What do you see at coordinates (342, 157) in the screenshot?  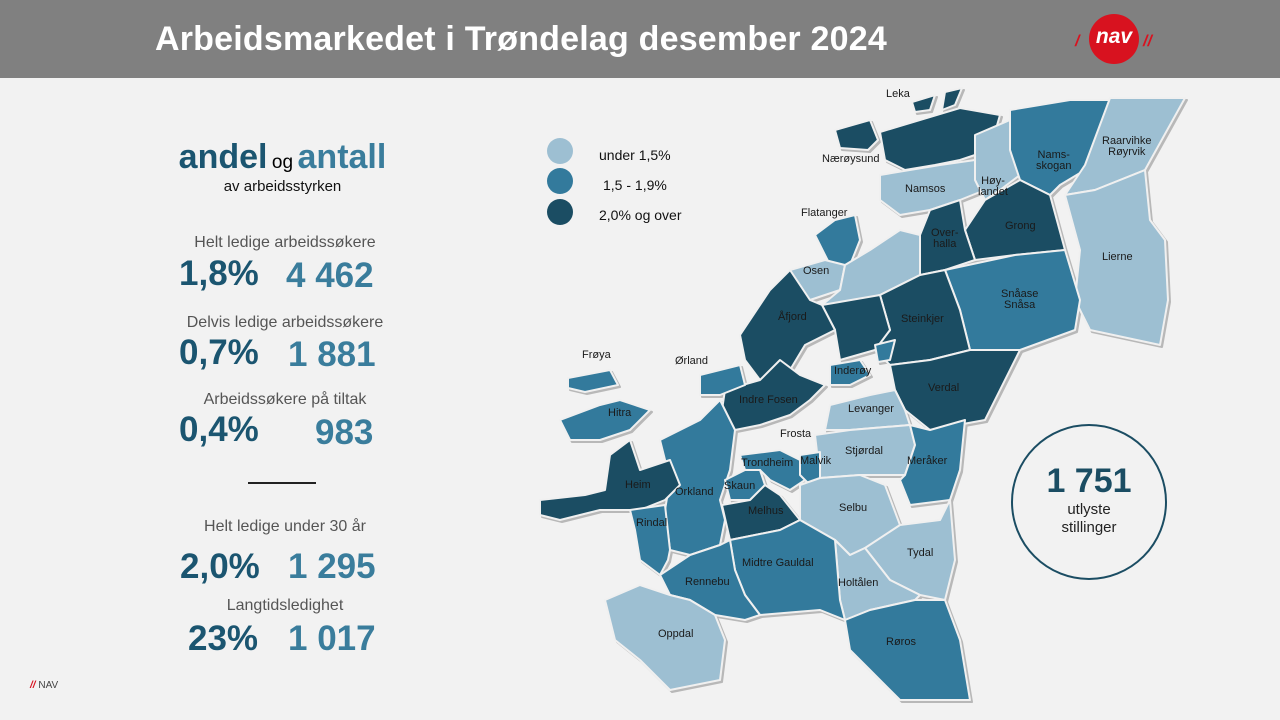 I see `heading-antall: antall` at bounding box center [342, 157].